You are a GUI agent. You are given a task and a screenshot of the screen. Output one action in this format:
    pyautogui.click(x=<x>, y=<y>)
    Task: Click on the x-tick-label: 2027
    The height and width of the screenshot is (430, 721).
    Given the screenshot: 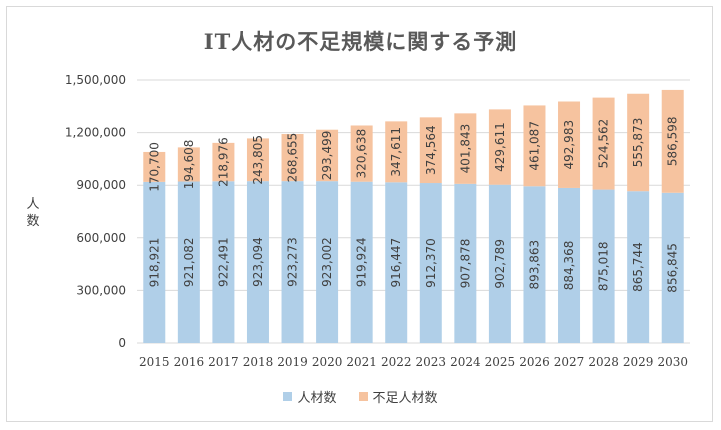 What is the action you would take?
    pyautogui.click(x=569, y=362)
    